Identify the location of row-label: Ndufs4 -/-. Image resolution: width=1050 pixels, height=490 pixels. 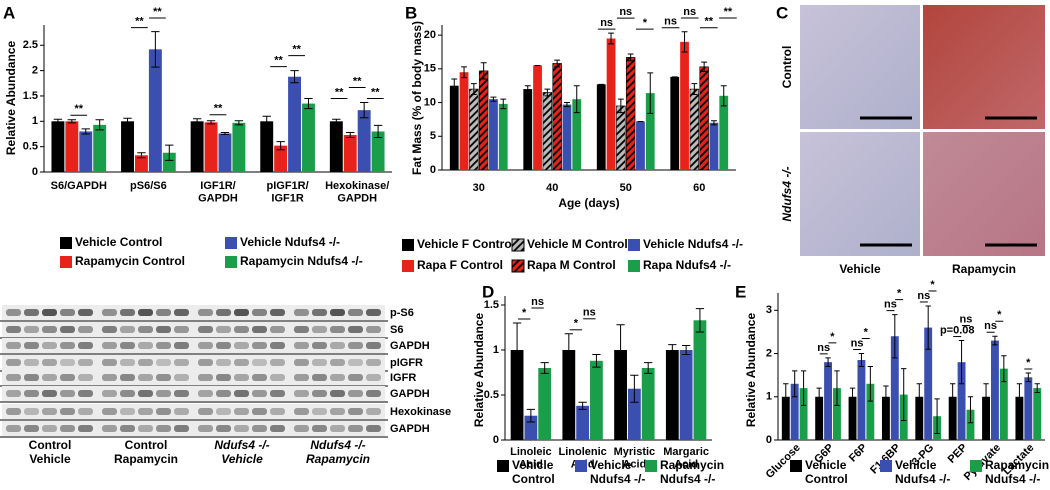
(787, 193).